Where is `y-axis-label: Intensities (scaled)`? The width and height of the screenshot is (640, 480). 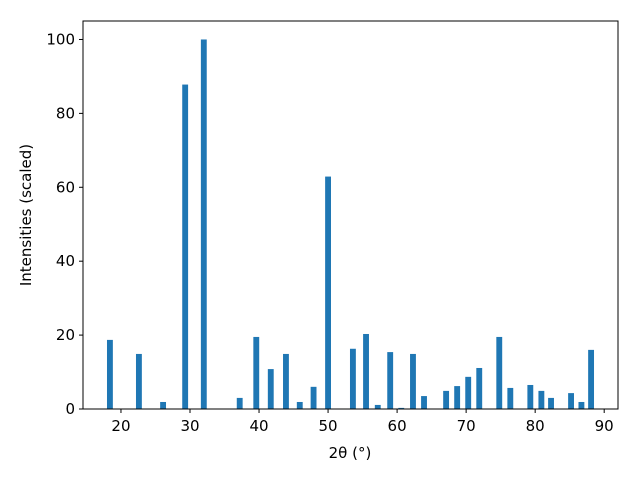 y-axis-label: Intensities (scaled) is located at coordinates (26, 215).